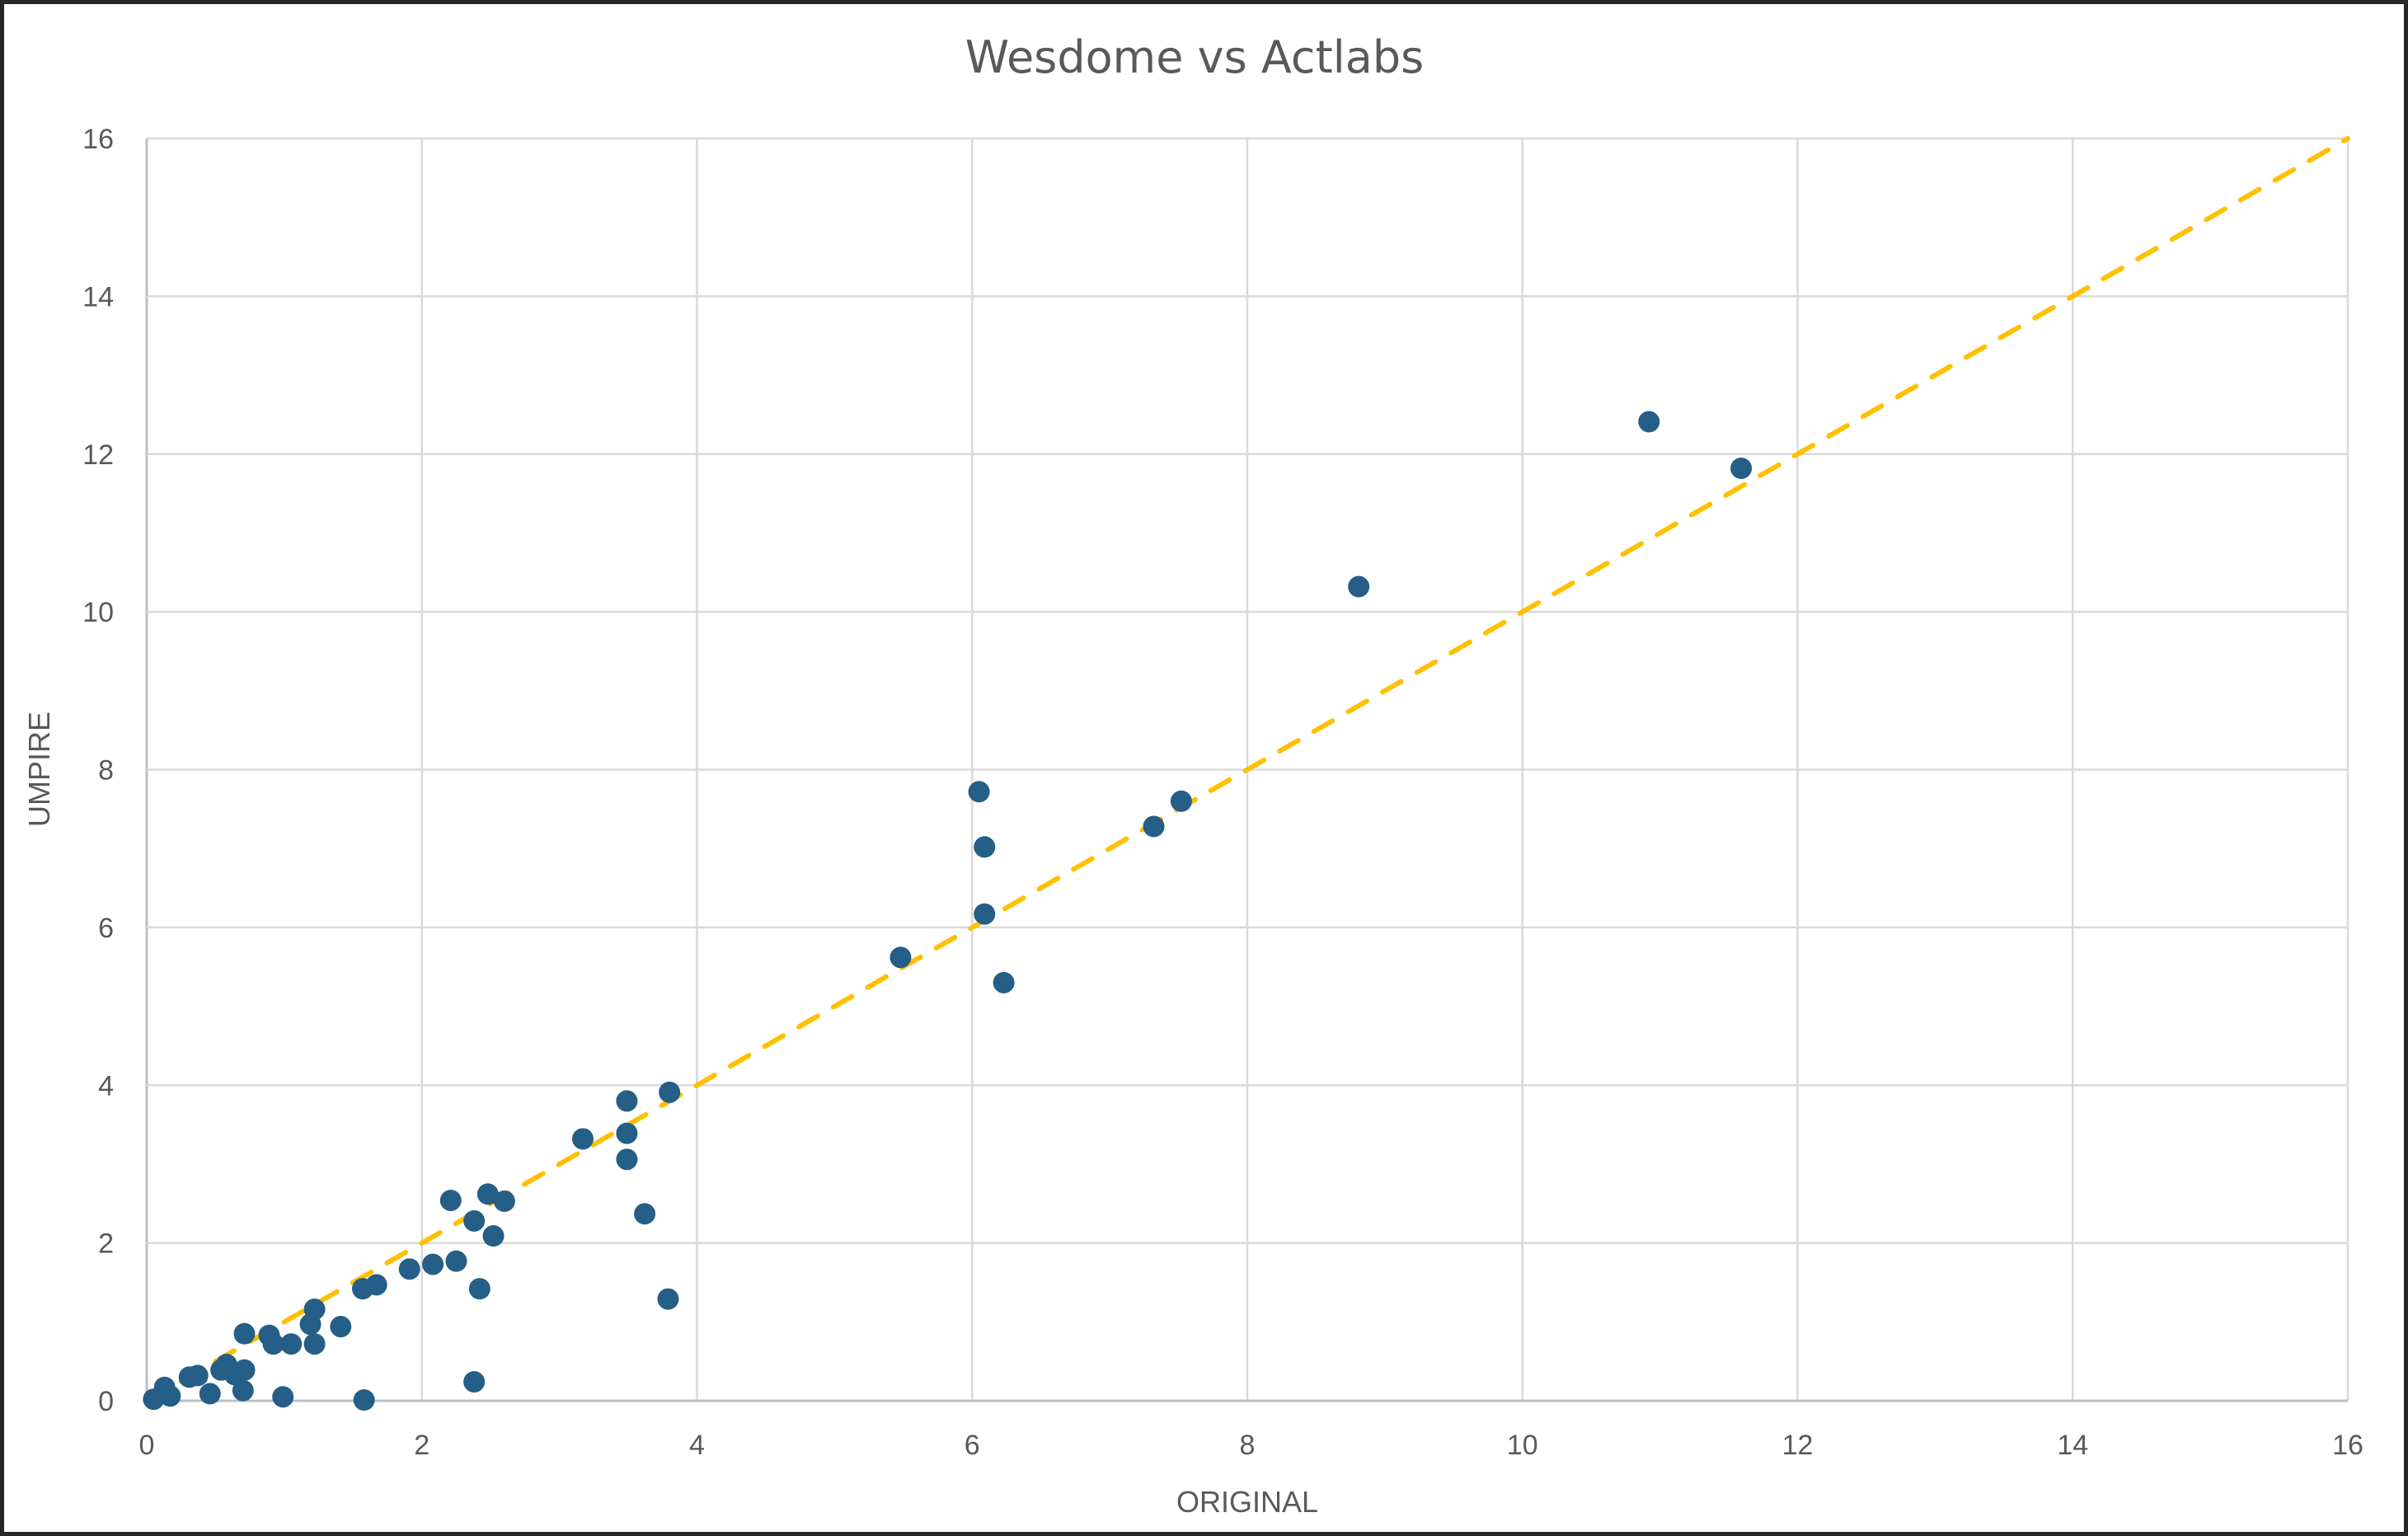  I want to click on x-axis-title: ORIGINAL, so click(1247, 1502).